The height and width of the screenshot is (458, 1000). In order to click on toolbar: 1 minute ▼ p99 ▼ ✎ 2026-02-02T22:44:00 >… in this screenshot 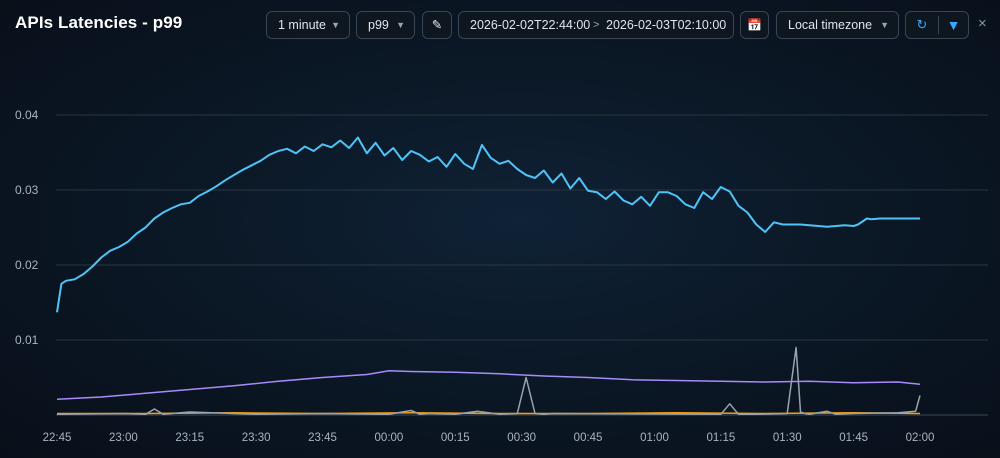, I will do `click(500, 25)`.